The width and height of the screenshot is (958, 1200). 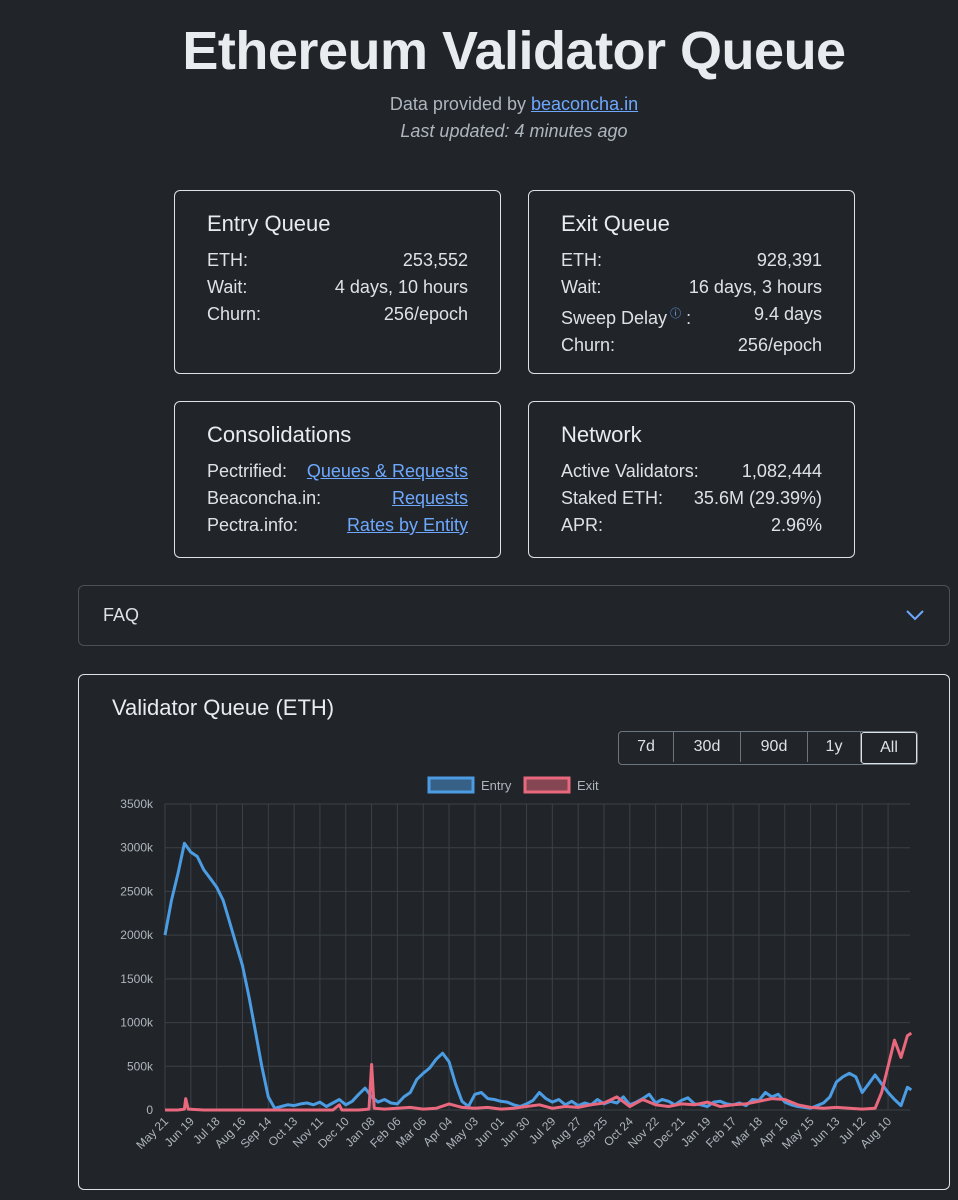 What do you see at coordinates (425, 314) in the screenshot?
I see `entry-churn-value: 256/epoch` at bounding box center [425, 314].